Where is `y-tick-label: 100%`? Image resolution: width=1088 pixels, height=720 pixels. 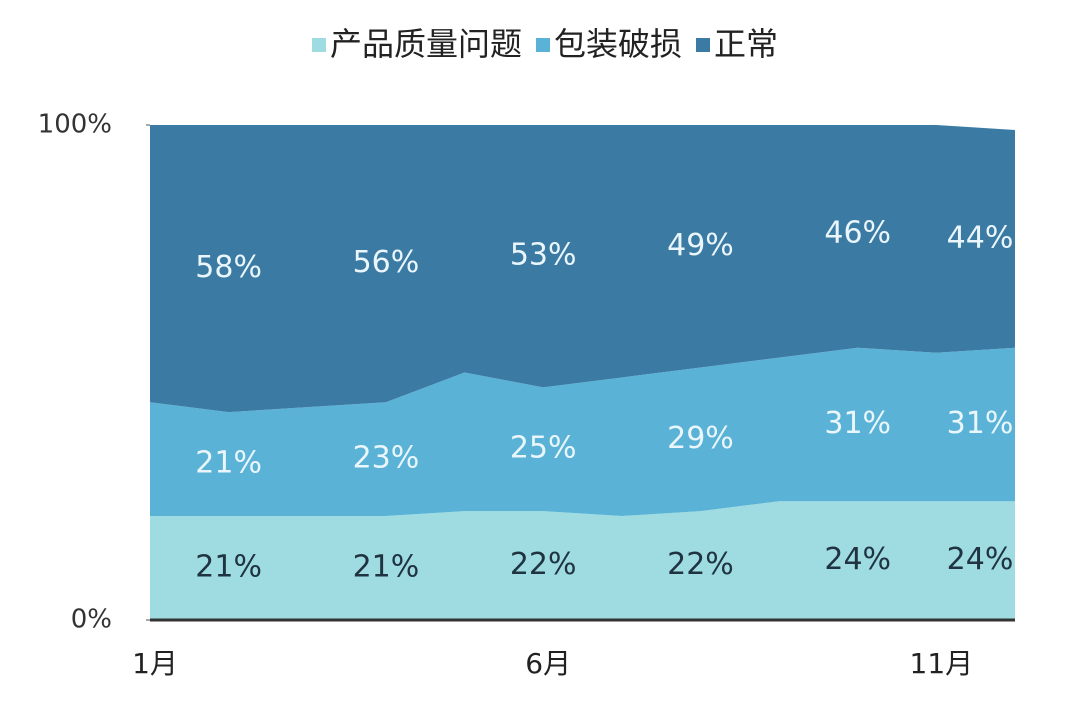 y-tick-label: 100% is located at coordinates (75, 125).